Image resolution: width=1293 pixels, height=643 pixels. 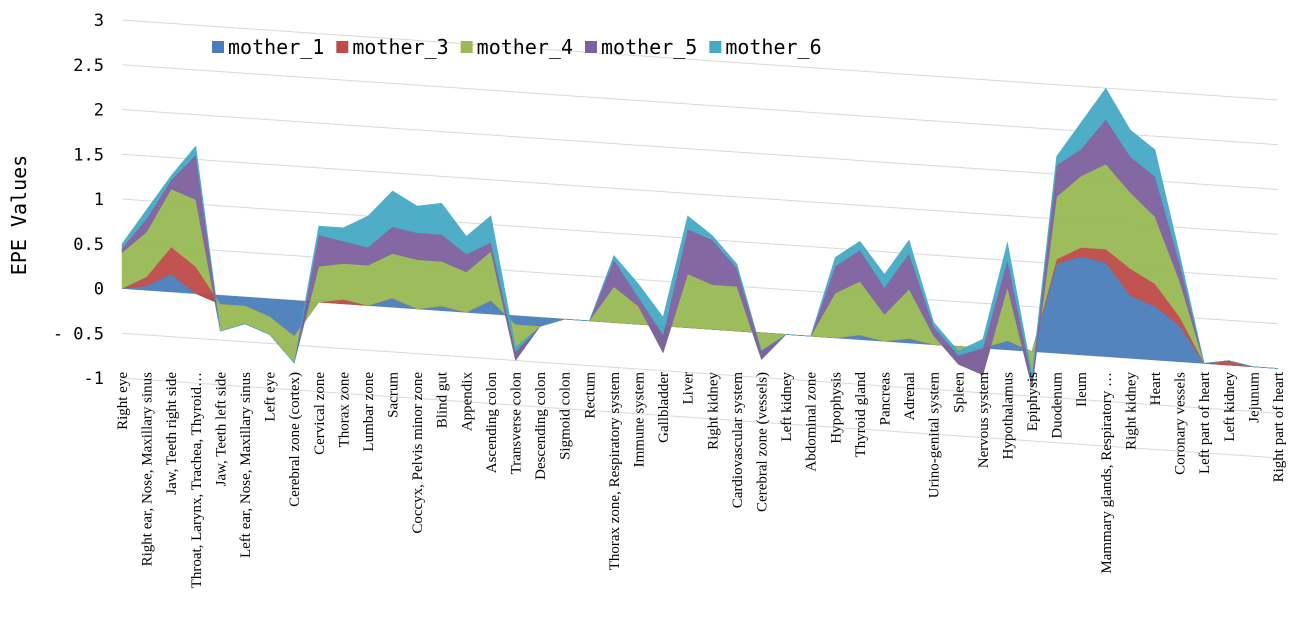 What do you see at coordinates (1082, 389) in the screenshot?
I see `x-tick-label: Ileum` at bounding box center [1082, 389].